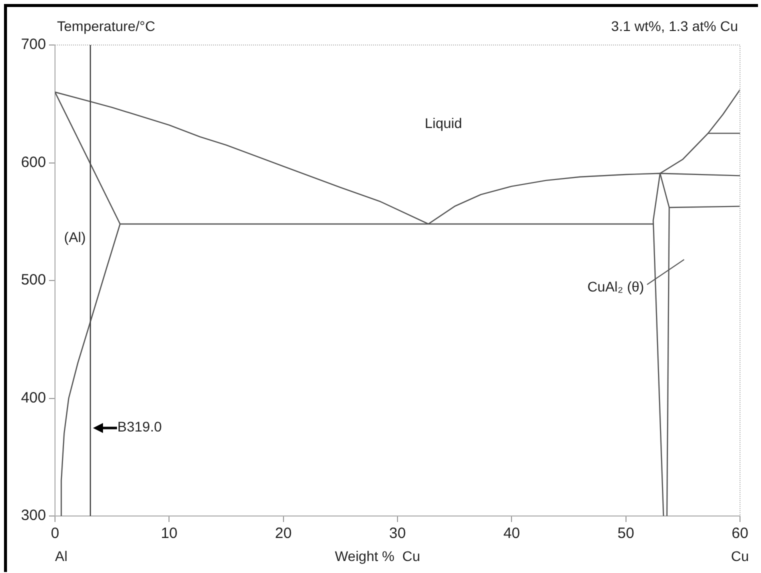 The height and width of the screenshot is (573, 761). I want to click on annotation: CuAl₂ (θ), so click(615, 286).